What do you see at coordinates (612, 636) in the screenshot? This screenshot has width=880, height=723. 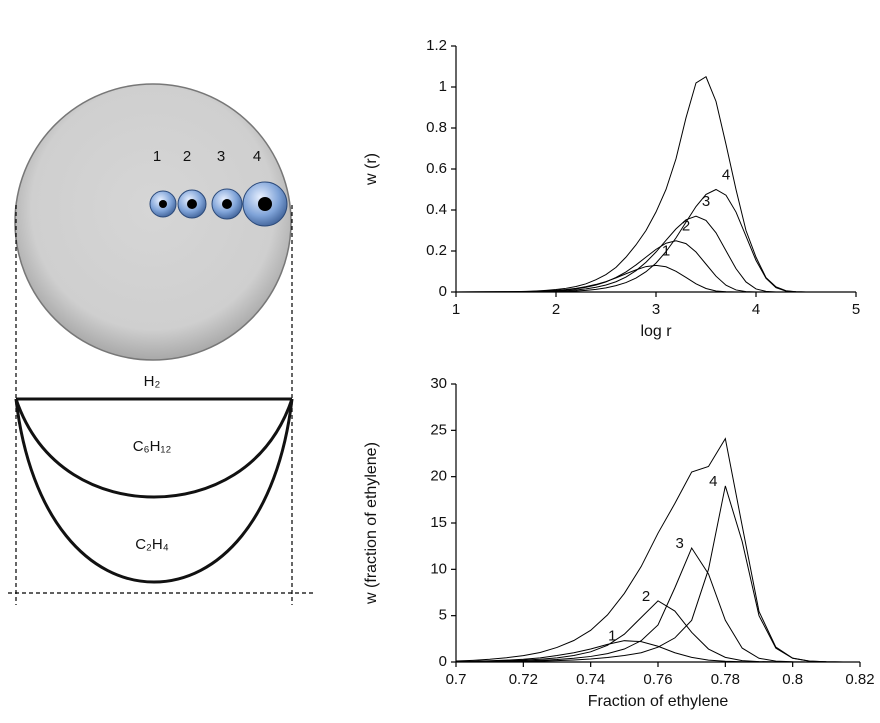 I see `series-label: 1` at bounding box center [612, 636].